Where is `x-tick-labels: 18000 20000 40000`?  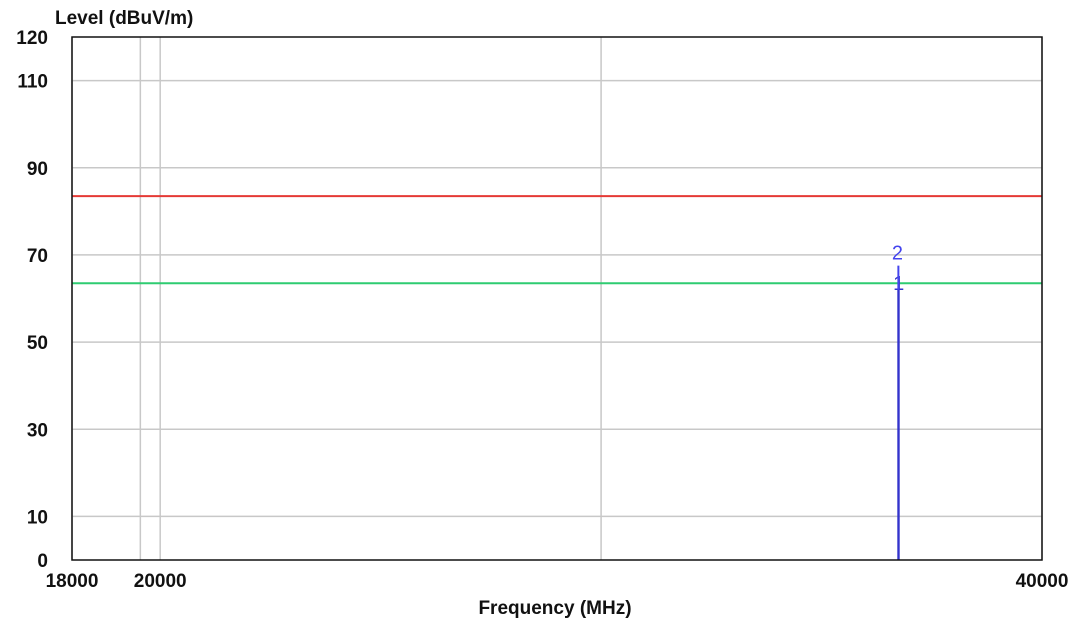
x-tick-labels: 18000 20000 40000 is located at coordinates (557, 581).